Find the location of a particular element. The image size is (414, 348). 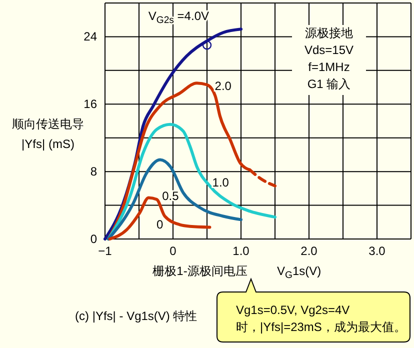

y-tick-label: 24 is located at coordinates (91, 37).